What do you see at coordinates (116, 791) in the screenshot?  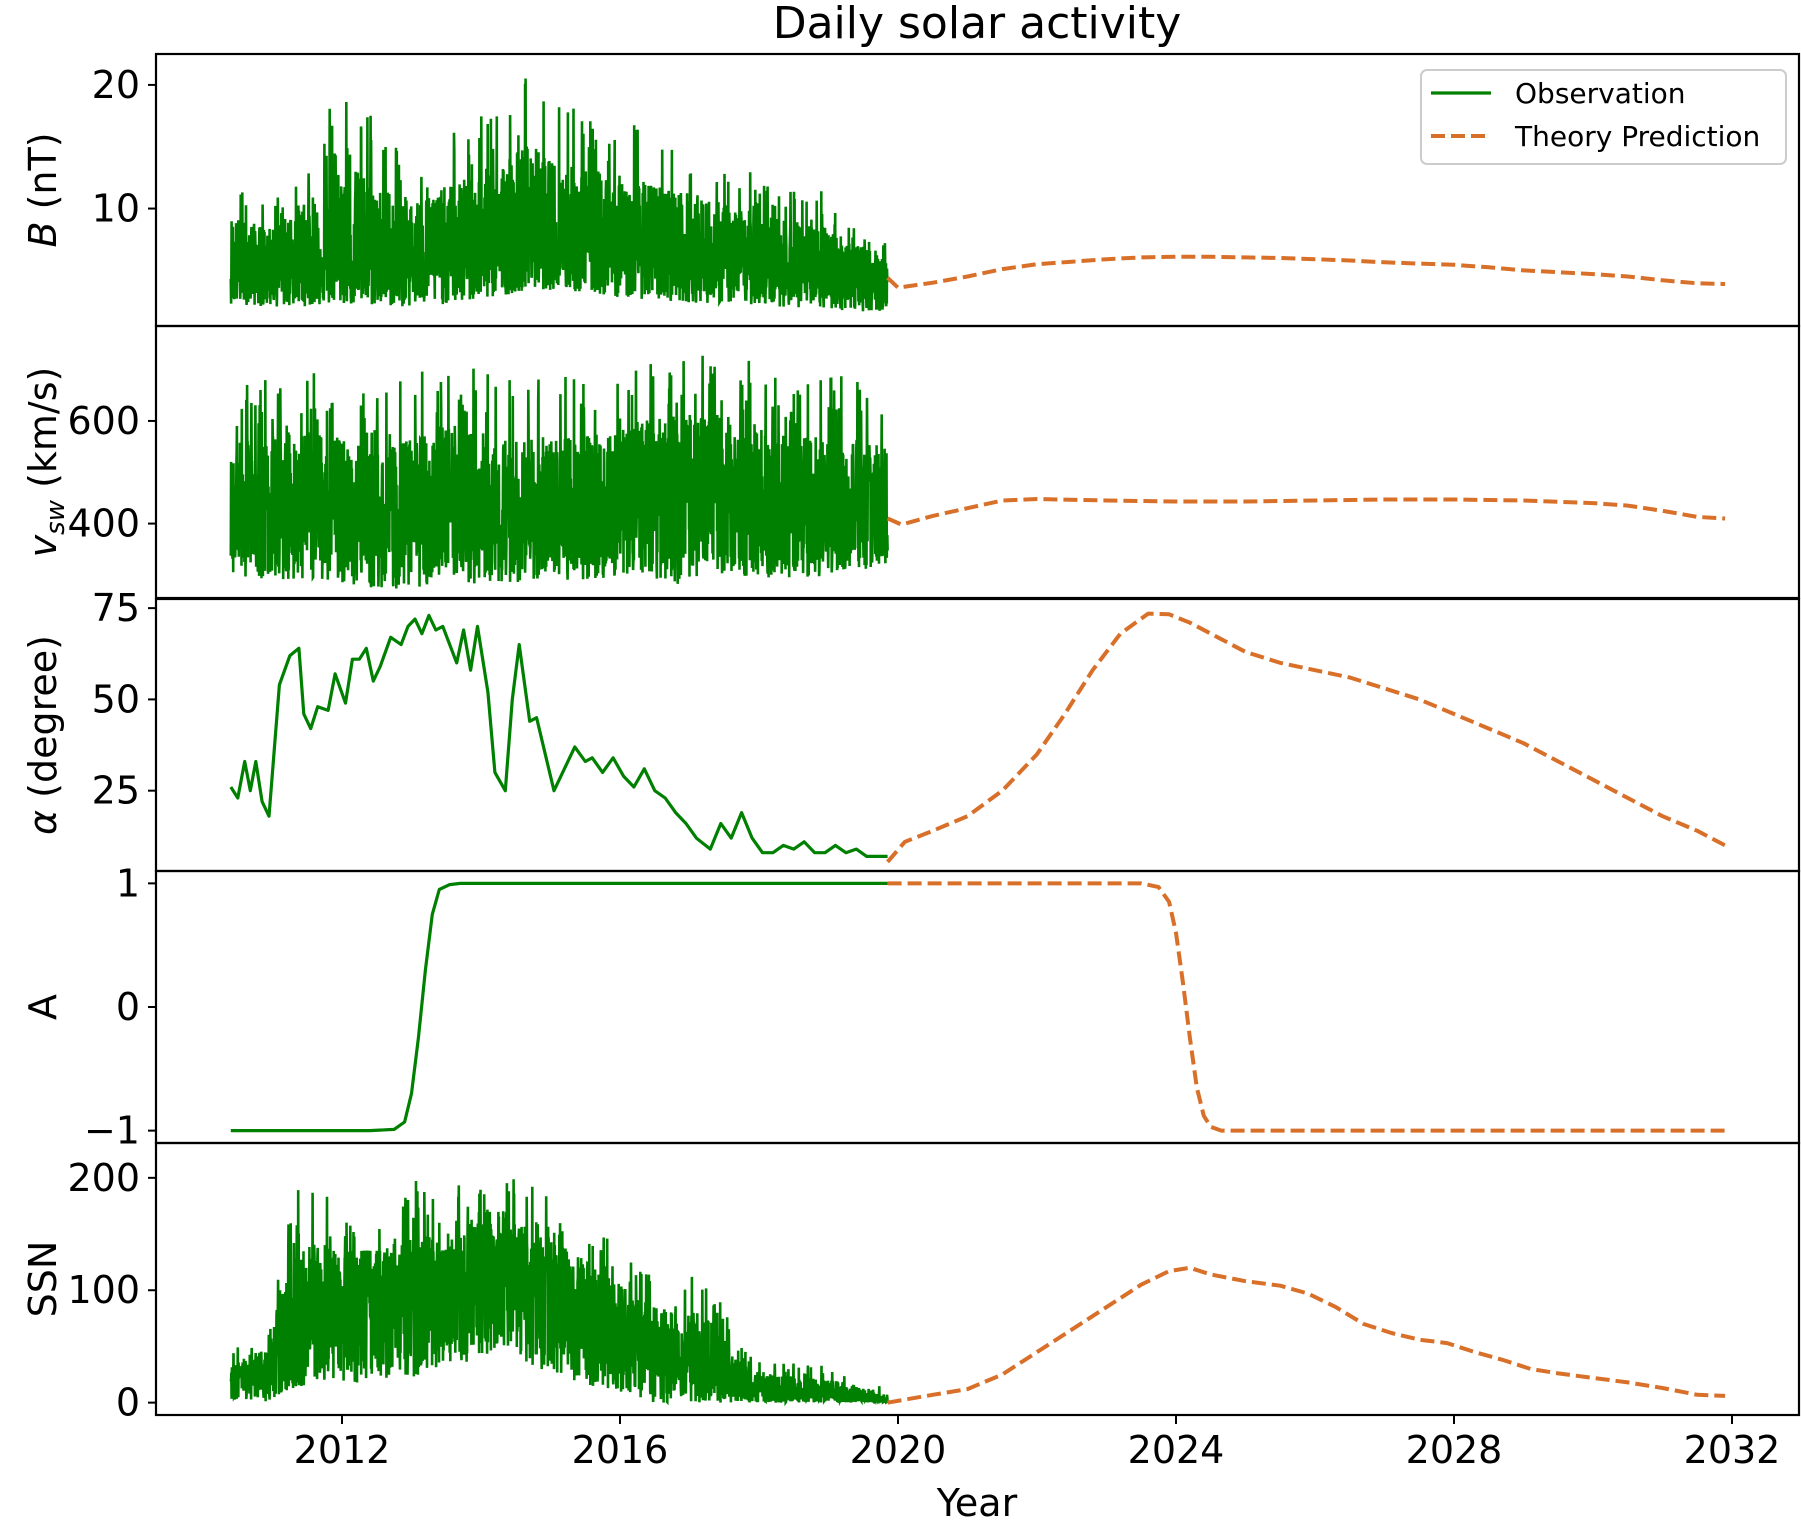 I see `y-tick-label: 25` at bounding box center [116, 791].